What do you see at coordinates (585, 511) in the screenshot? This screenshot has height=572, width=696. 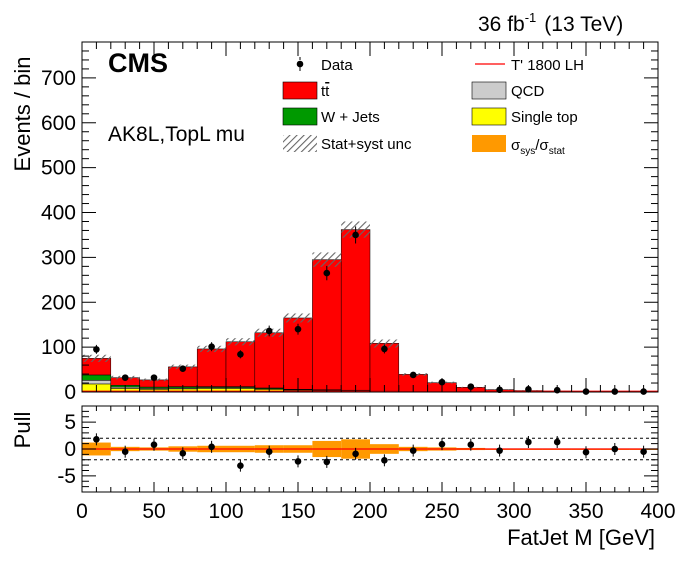 I see `xtick-label-350: 350` at bounding box center [585, 511].